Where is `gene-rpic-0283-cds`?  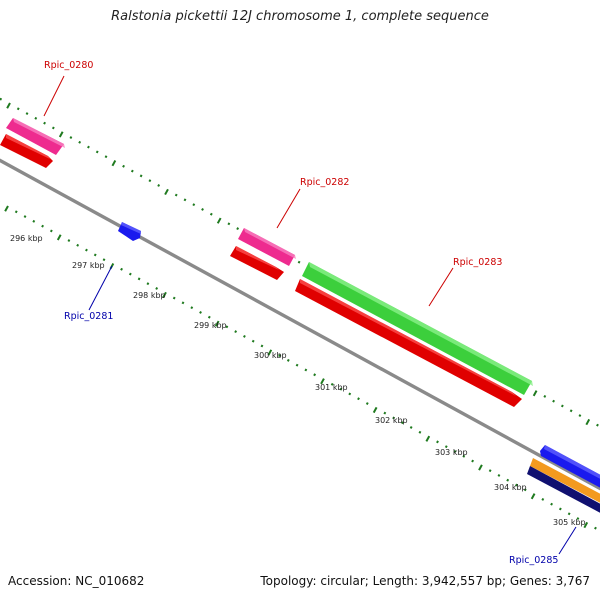
gene-rpic-0283-cds is located at coordinates (408, 343).